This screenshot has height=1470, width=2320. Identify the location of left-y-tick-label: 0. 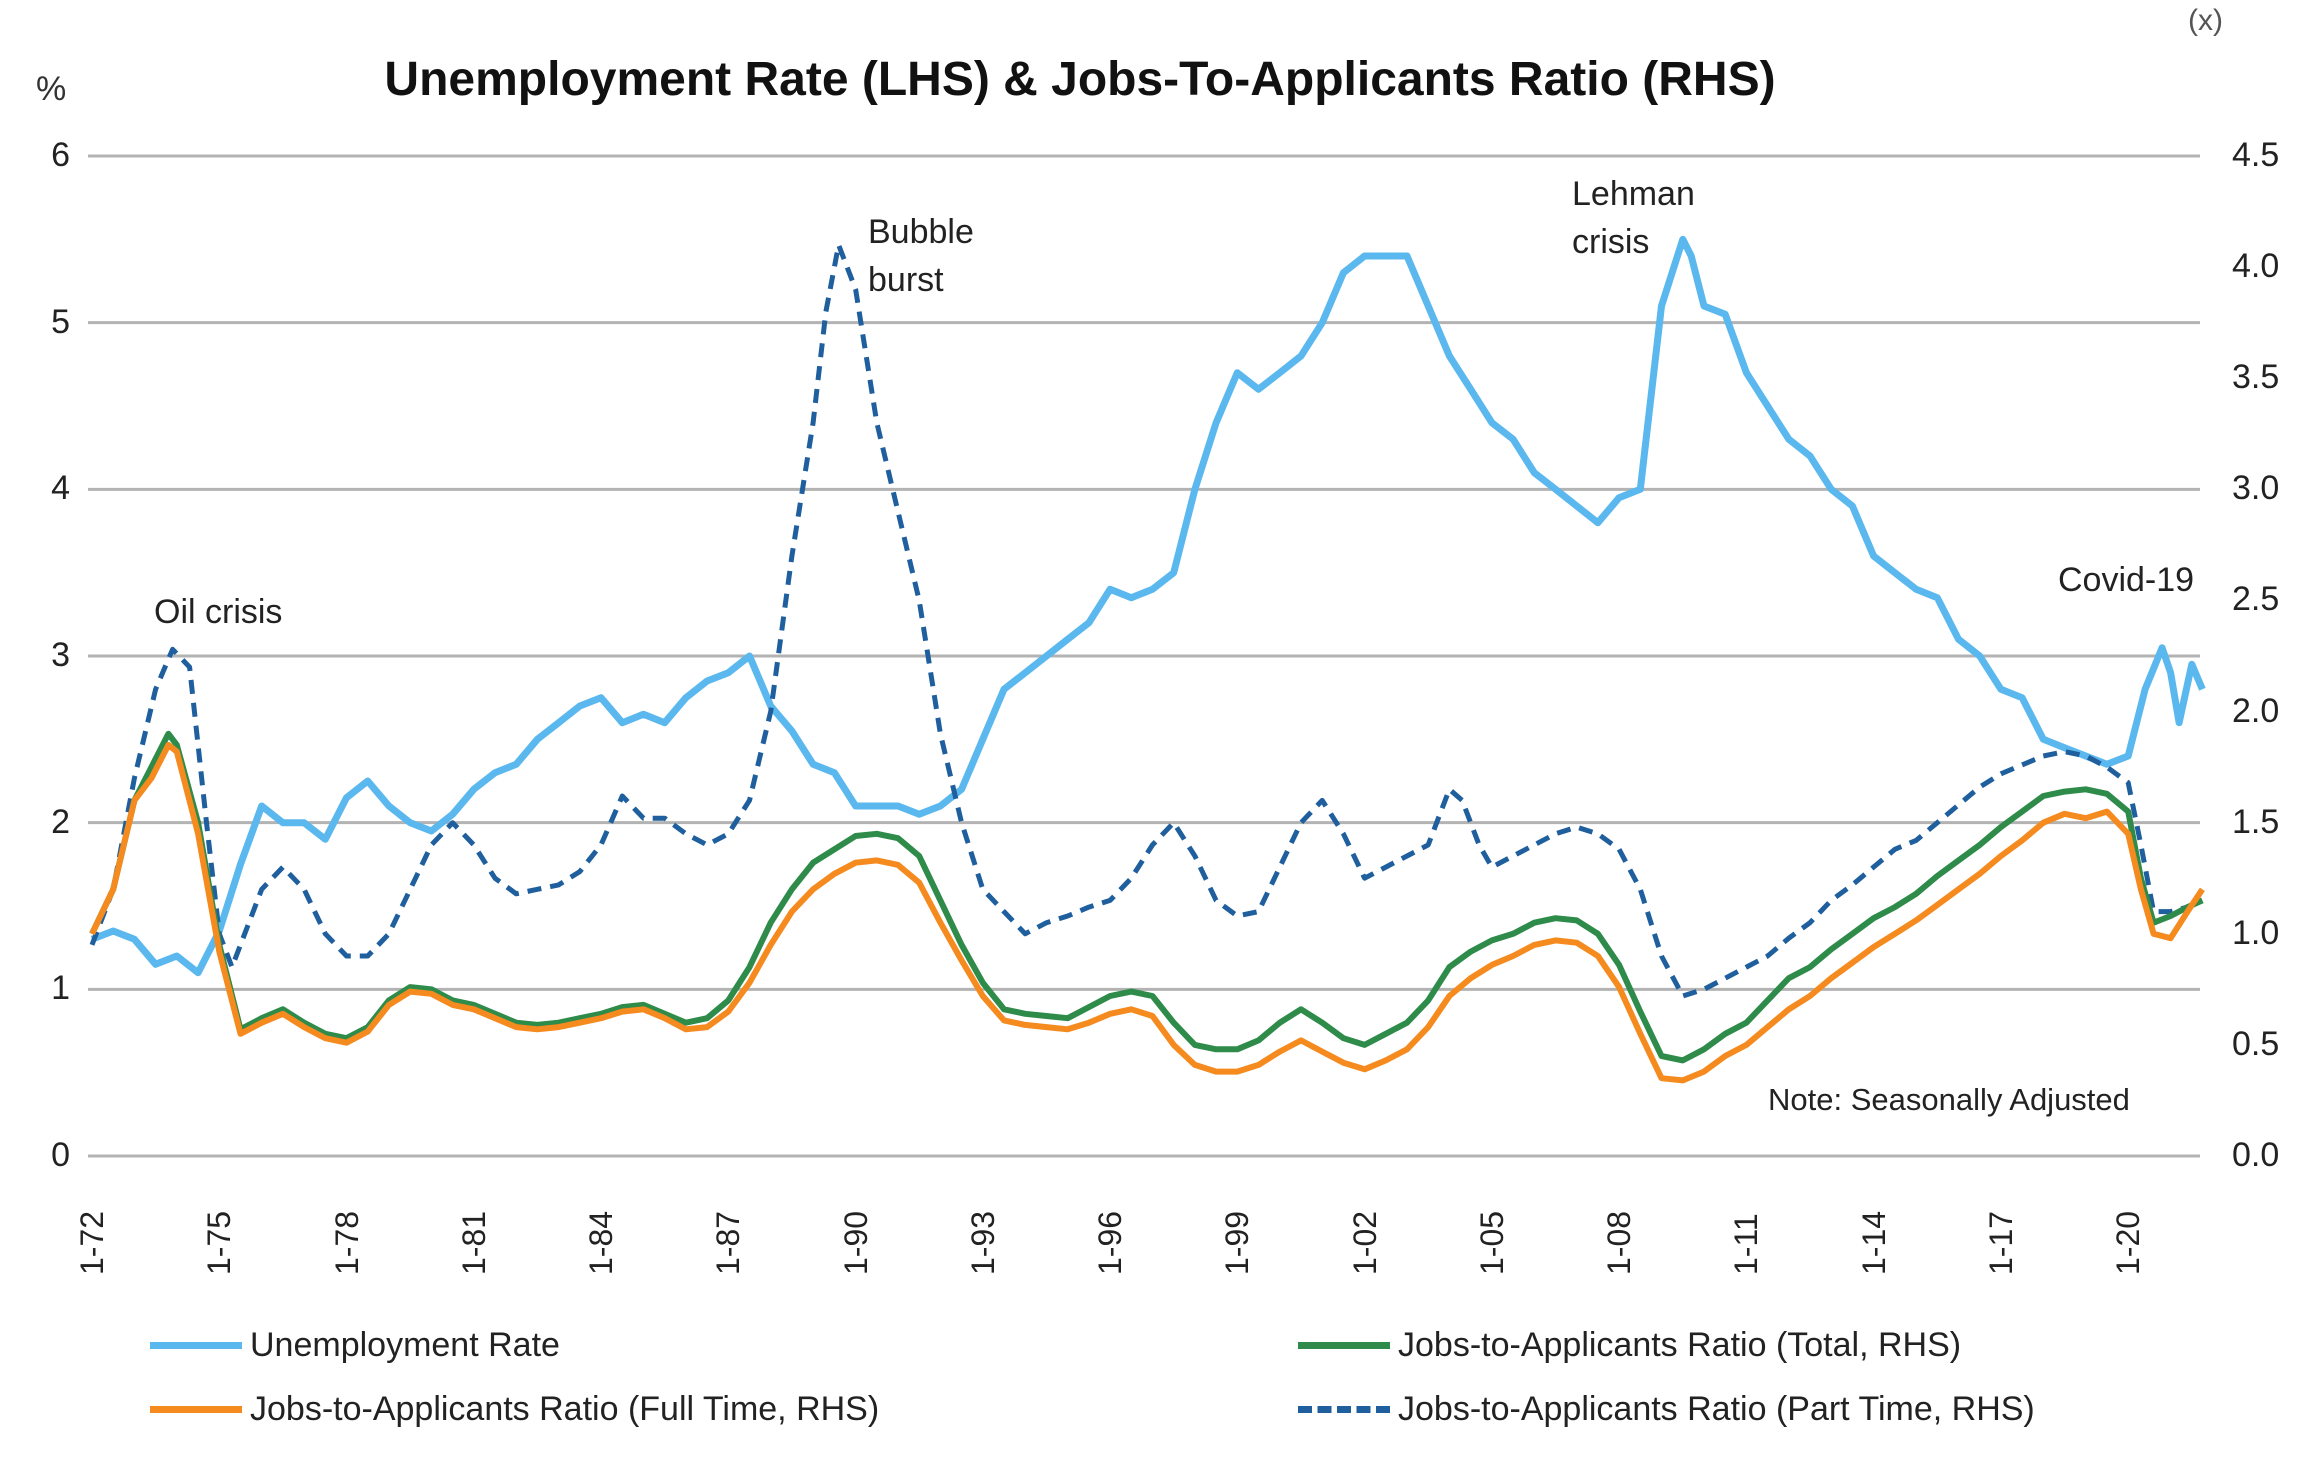
(60, 1155).